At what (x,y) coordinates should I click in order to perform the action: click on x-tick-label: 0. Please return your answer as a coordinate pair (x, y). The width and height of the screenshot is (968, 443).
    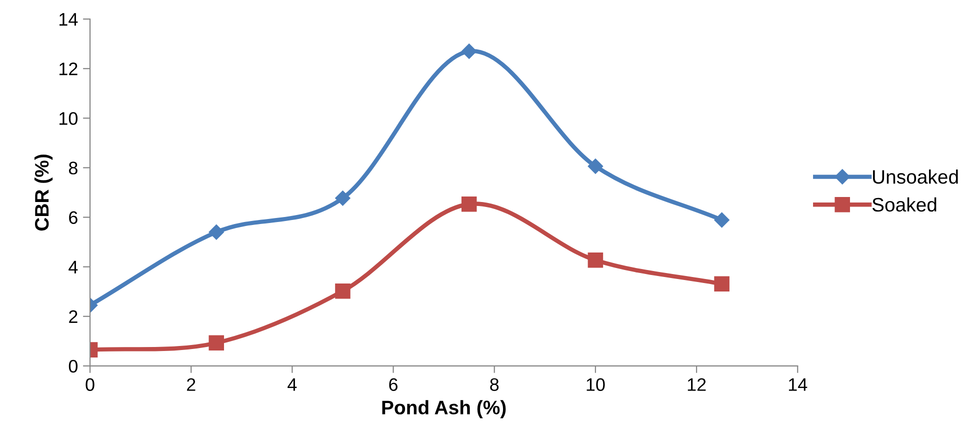
    Looking at the image, I should click on (90, 384).